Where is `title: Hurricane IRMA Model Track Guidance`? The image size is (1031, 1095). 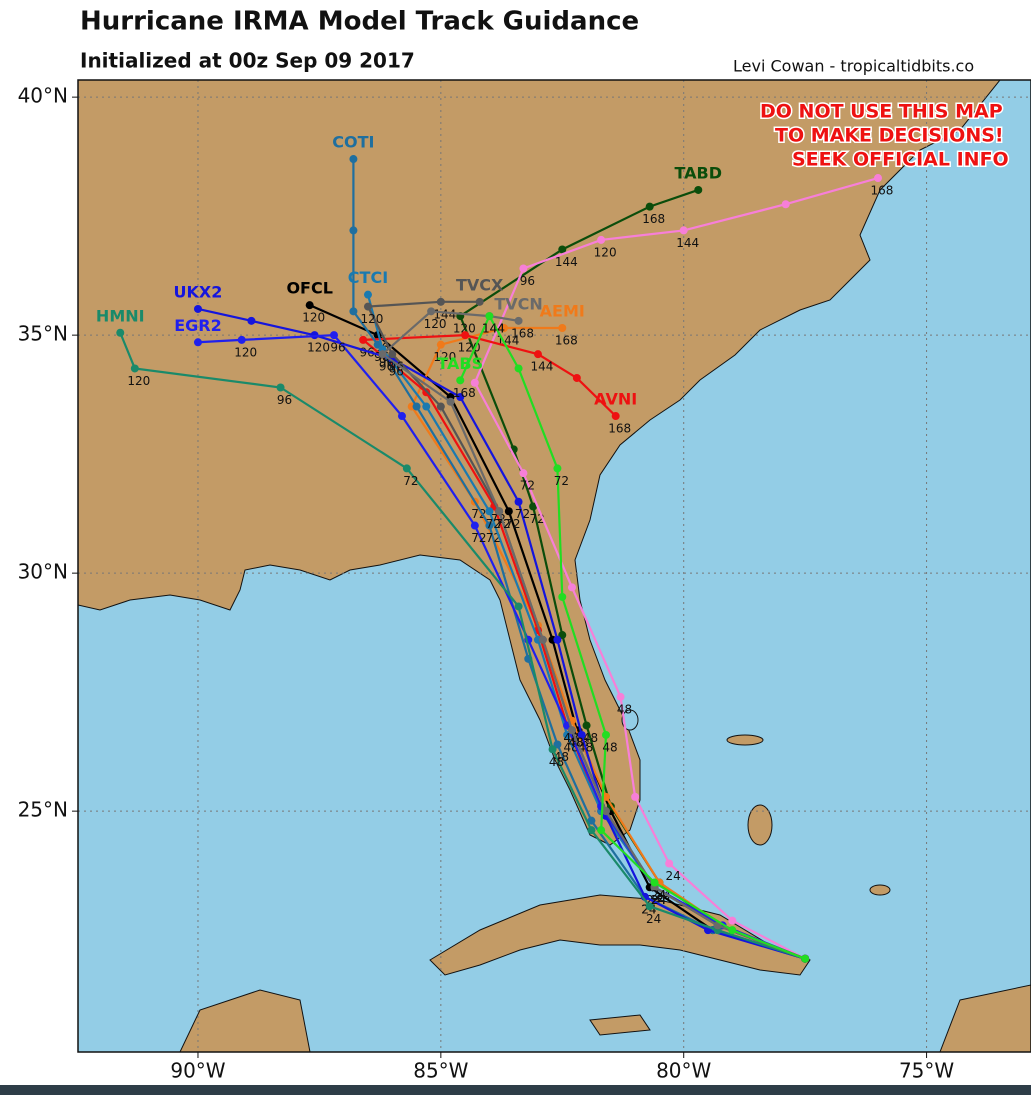 title: Hurricane IRMA Model Track Guidance is located at coordinates (359, 22).